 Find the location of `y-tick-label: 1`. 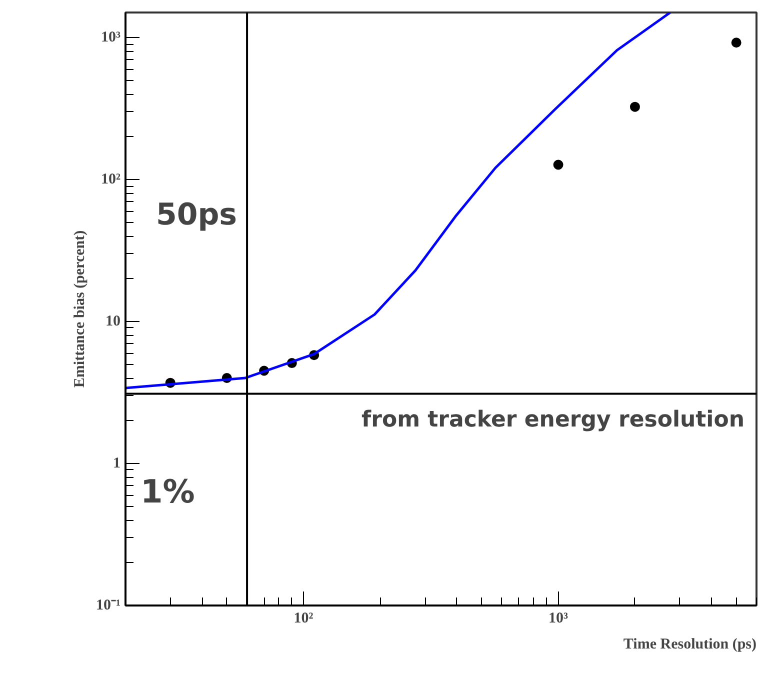

y-tick-label: 1 is located at coordinates (116, 464).